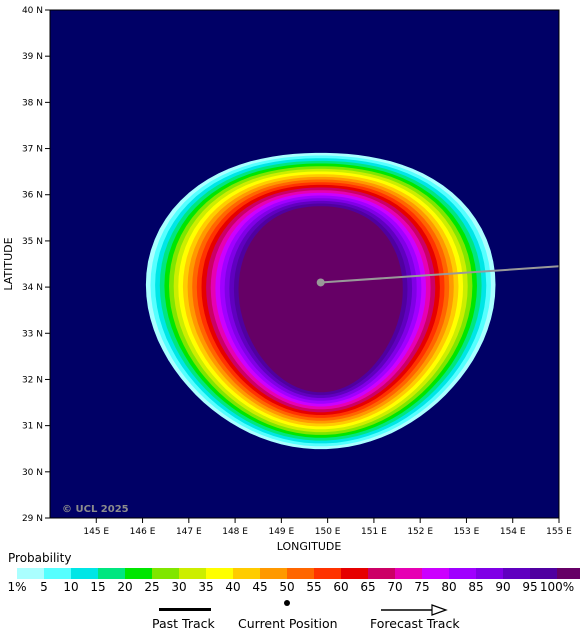  Describe the element at coordinates (503, 587) in the screenshot. I see `legend-tick-label: 90` at that location.